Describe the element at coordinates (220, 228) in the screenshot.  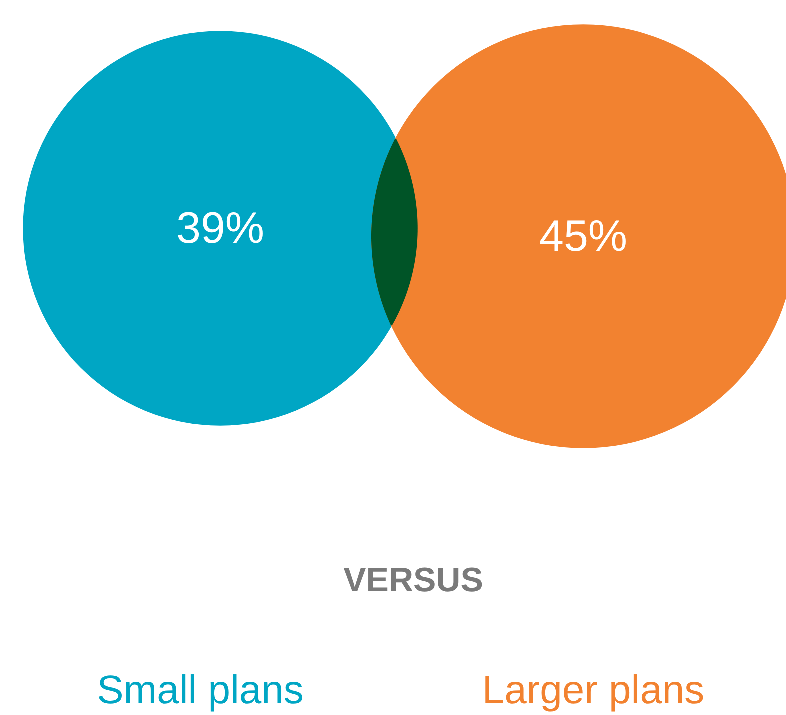
I see `data-label: 39%` at that location.